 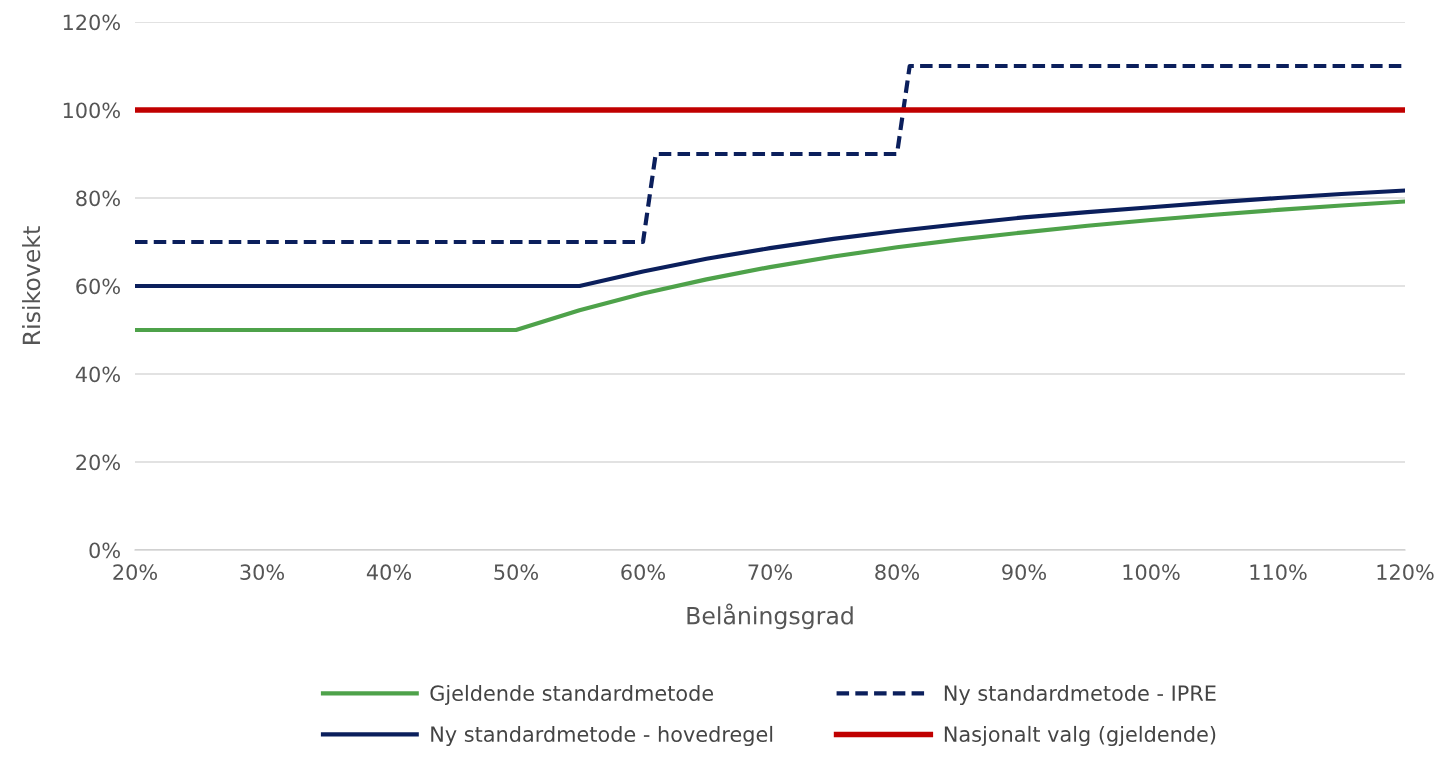 I want to click on x-tick-label: 50%, so click(x=516, y=572).